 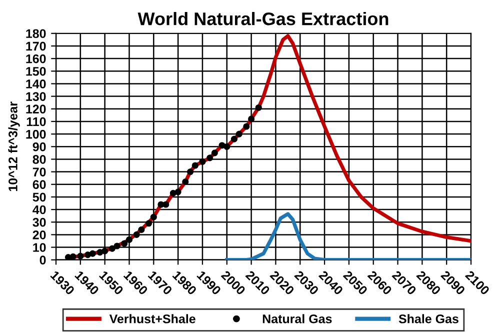 What do you see at coordinates (348, 236) in the screenshot?
I see `line-series` at bounding box center [348, 236].